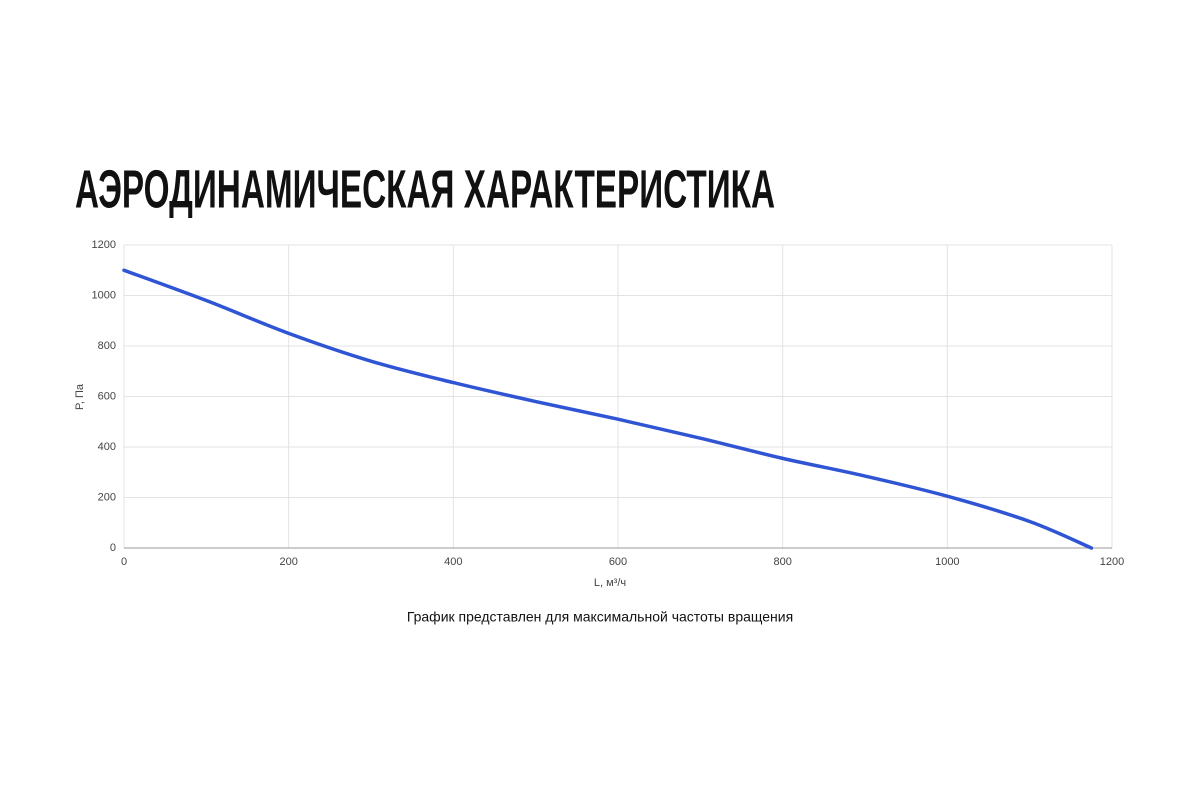  Describe the element at coordinates (80, 396) in the screenshot. I see `y-axis-label: P, Па` at that location.